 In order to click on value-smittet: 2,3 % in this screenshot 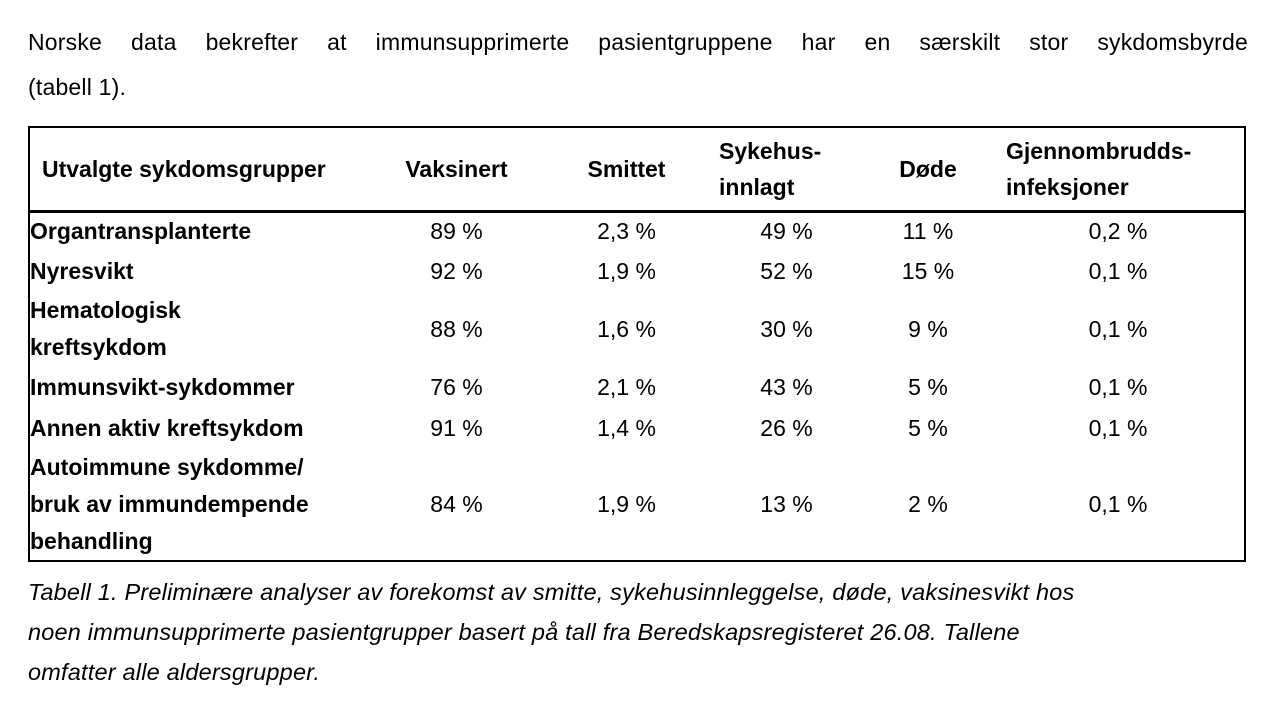, I will do `click(626, 231)`.